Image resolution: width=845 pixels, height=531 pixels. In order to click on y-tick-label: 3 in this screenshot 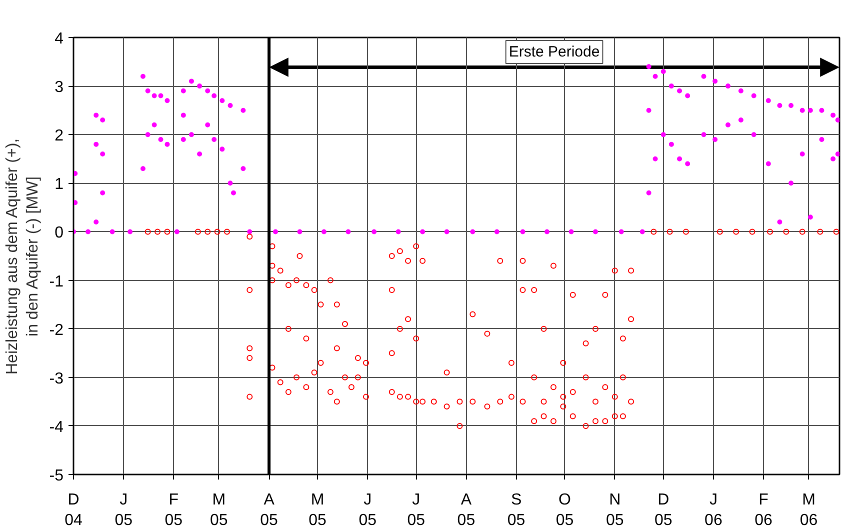, I will do `click(59, 87)`.